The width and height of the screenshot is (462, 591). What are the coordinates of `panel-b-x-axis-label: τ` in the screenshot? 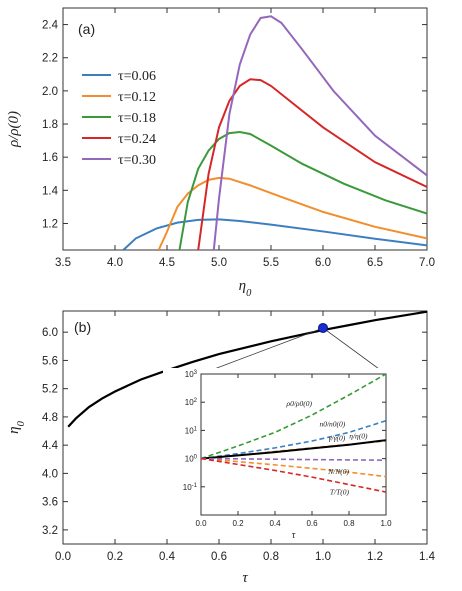 It's located at (245, 578).